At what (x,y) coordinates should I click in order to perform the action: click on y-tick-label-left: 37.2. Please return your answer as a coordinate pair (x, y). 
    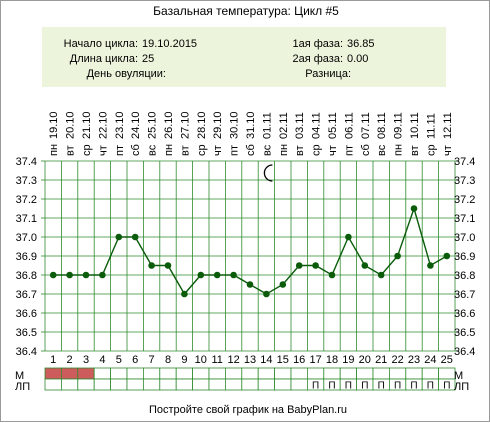
    Looking at the image, I should click on (26, 200).